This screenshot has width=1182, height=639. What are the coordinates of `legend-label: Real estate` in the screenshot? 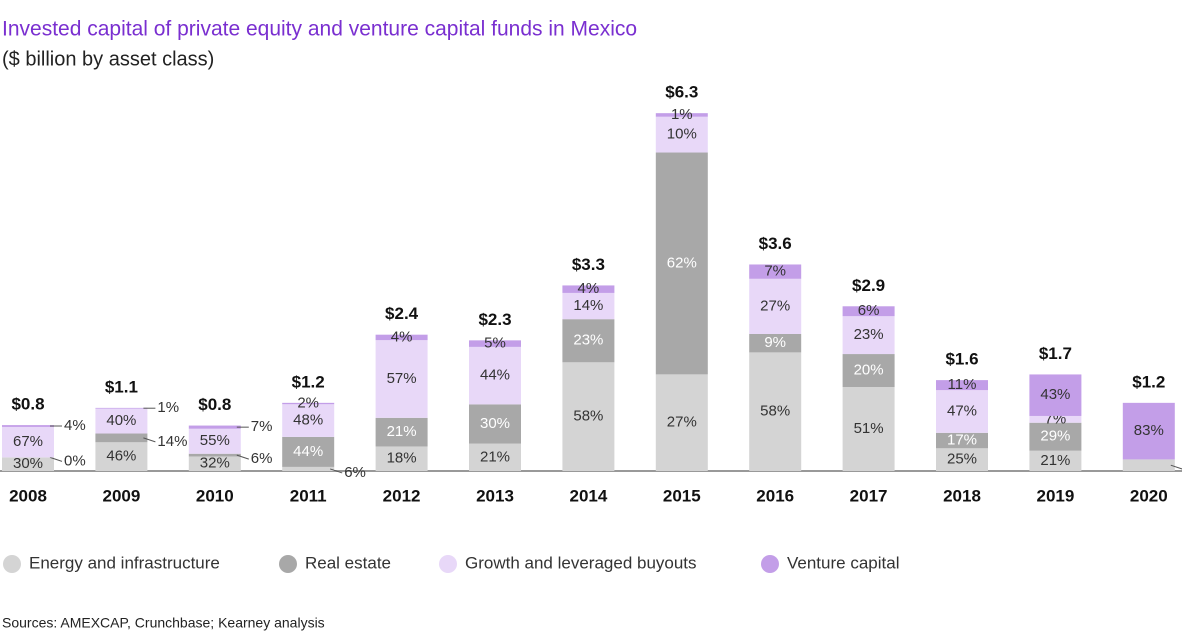 It's located at (348, 562).